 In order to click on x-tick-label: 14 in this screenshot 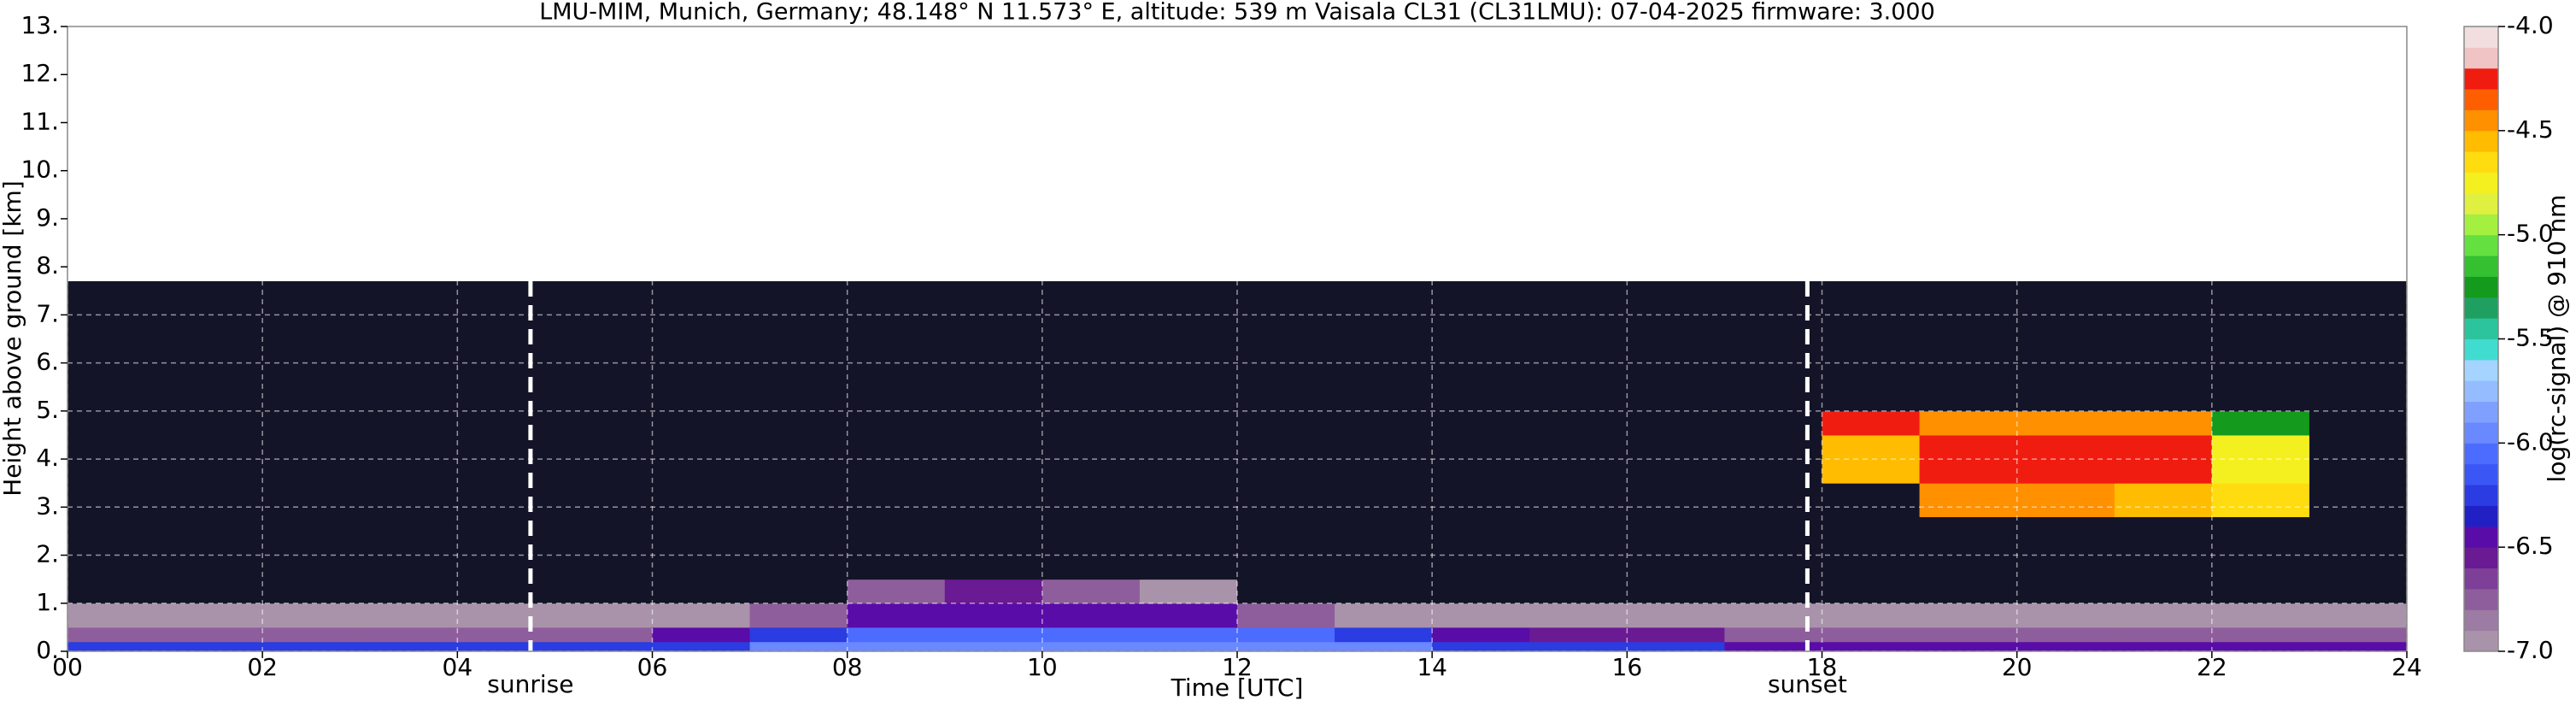, I will do `click(1432, 667)`.